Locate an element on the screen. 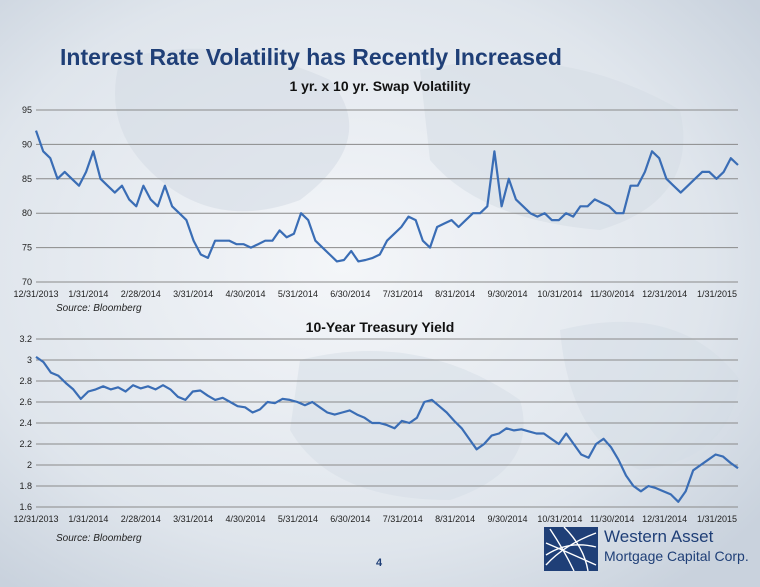 The width and height of the screenshot is (760, 587). chart1-title: 1 yr. x 10 yr. Swap Volatility is located at coordinates (380, 86).